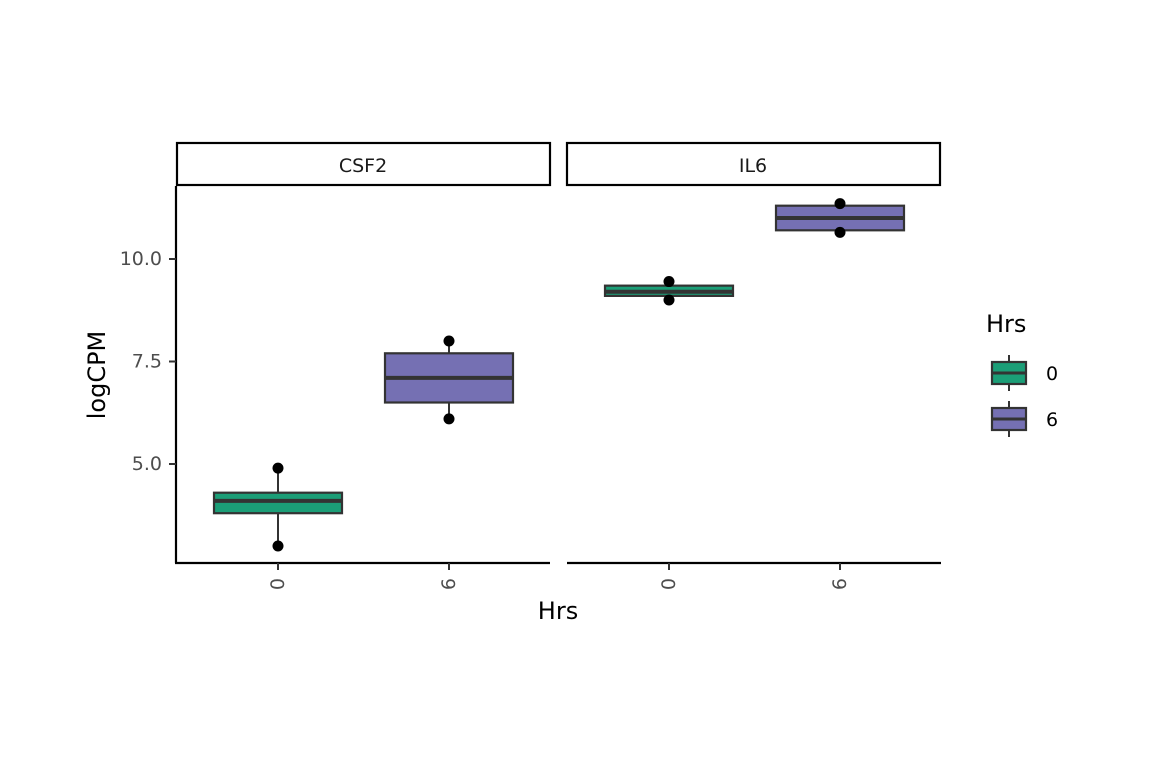 The image size is (1152, 768). Describe the element at coordinates (278, 584) in the screenshot. I see `x-tick-label-p1-0: 0` at that location.